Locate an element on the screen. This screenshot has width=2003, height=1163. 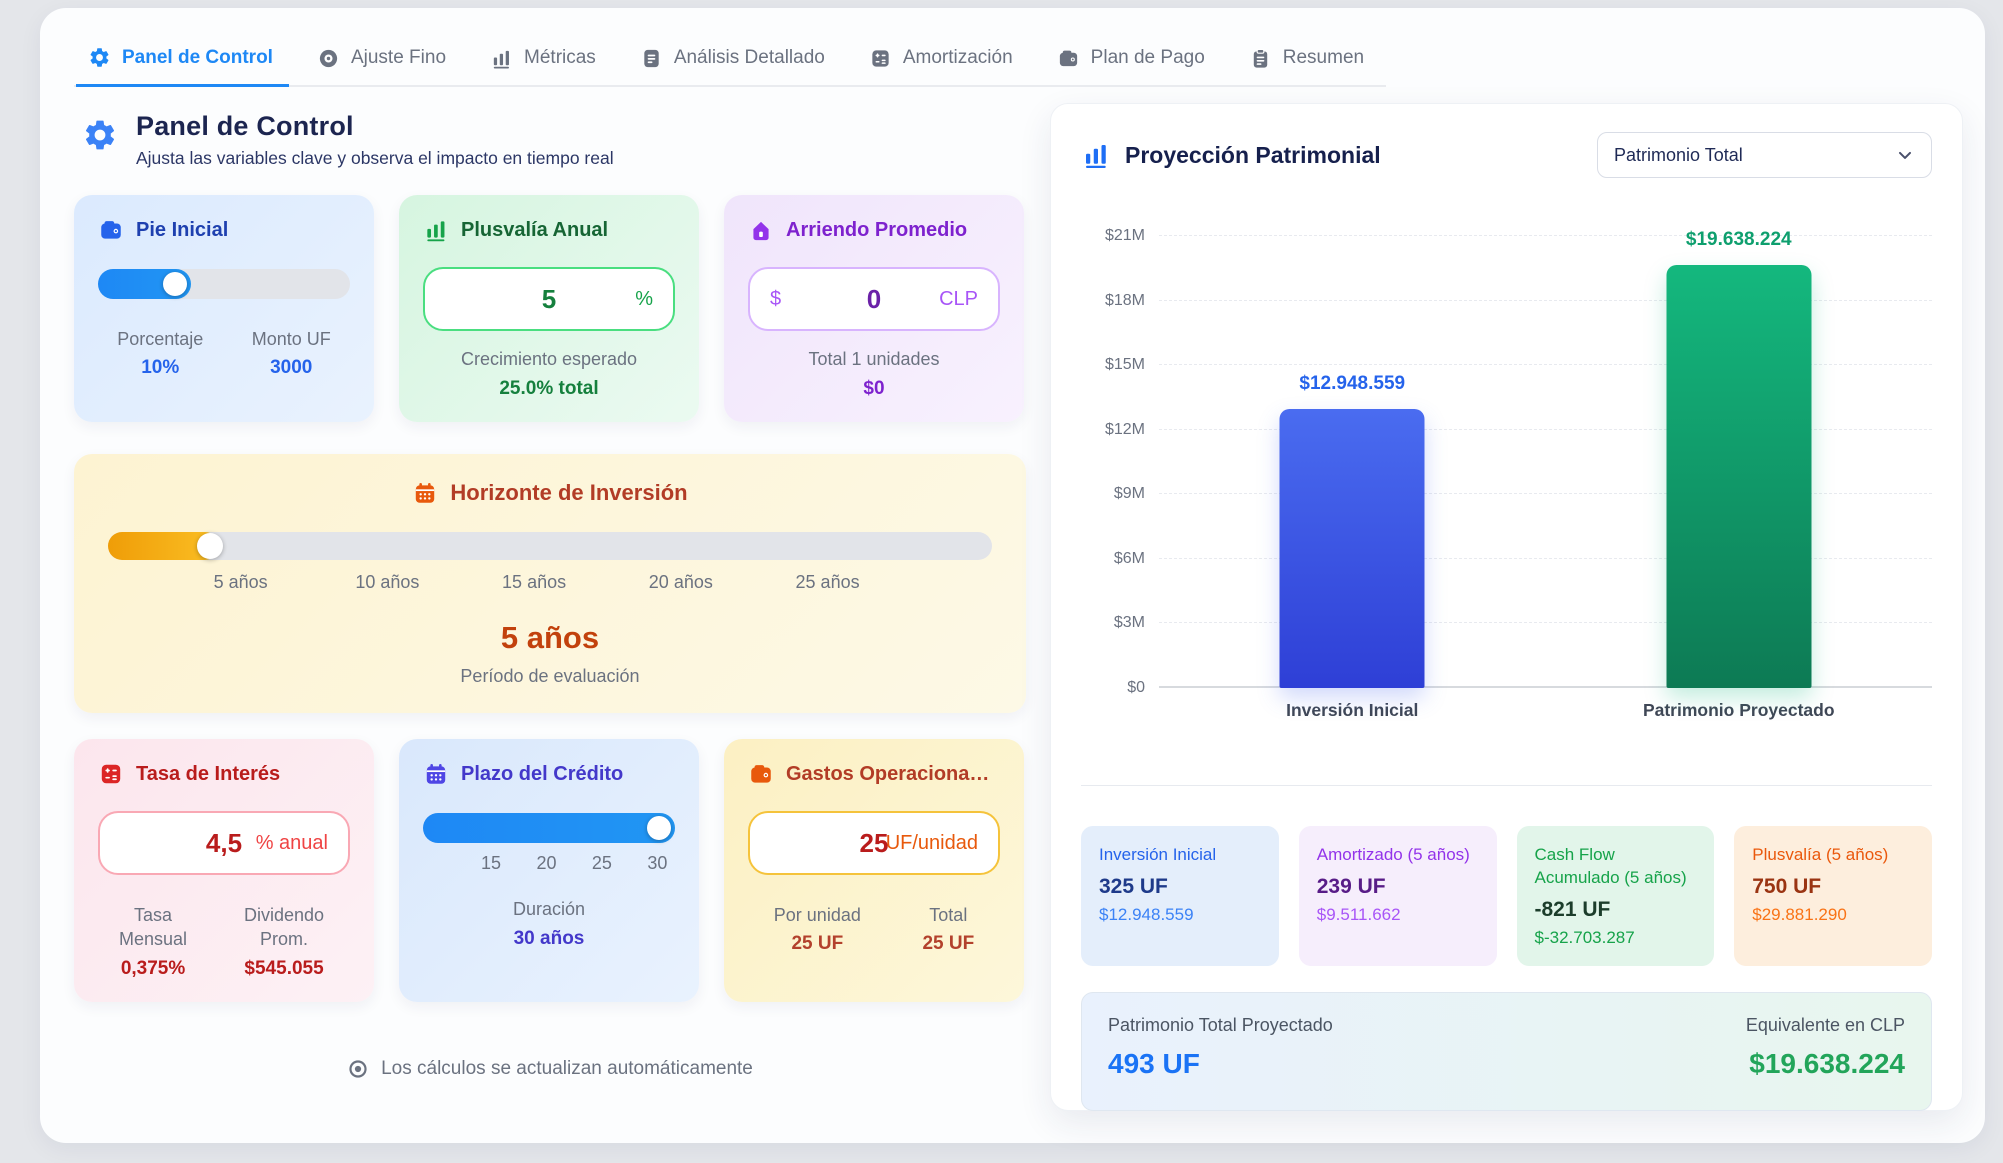
currency-prefix: $ is located at coordinates (776, 298).